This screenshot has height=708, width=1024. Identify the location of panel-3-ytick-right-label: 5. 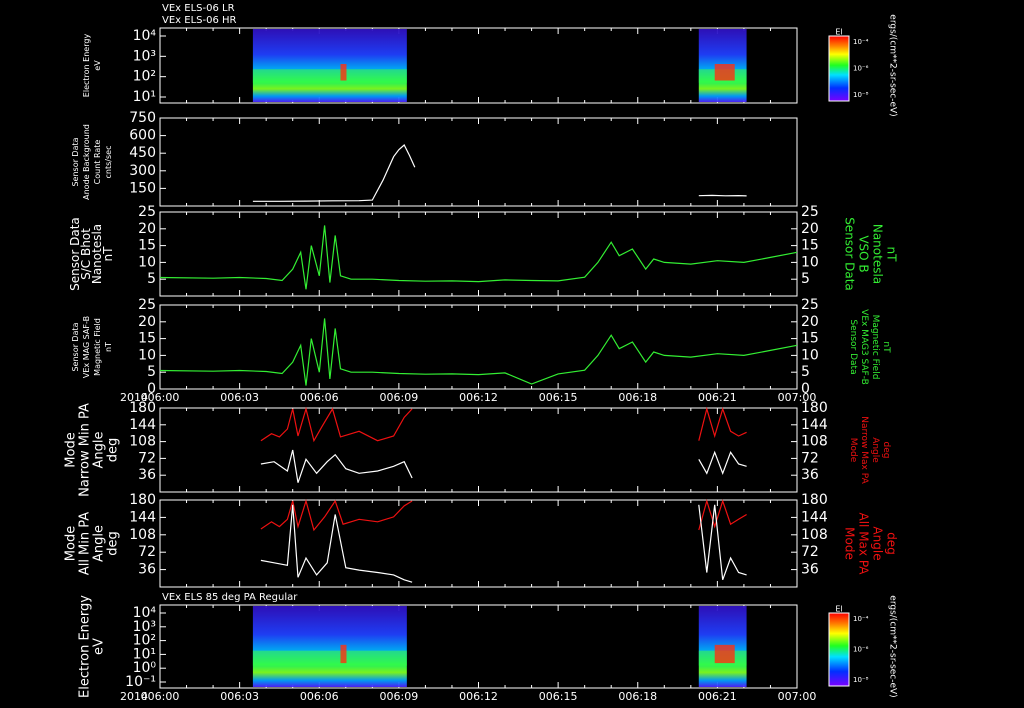
(805, 279).